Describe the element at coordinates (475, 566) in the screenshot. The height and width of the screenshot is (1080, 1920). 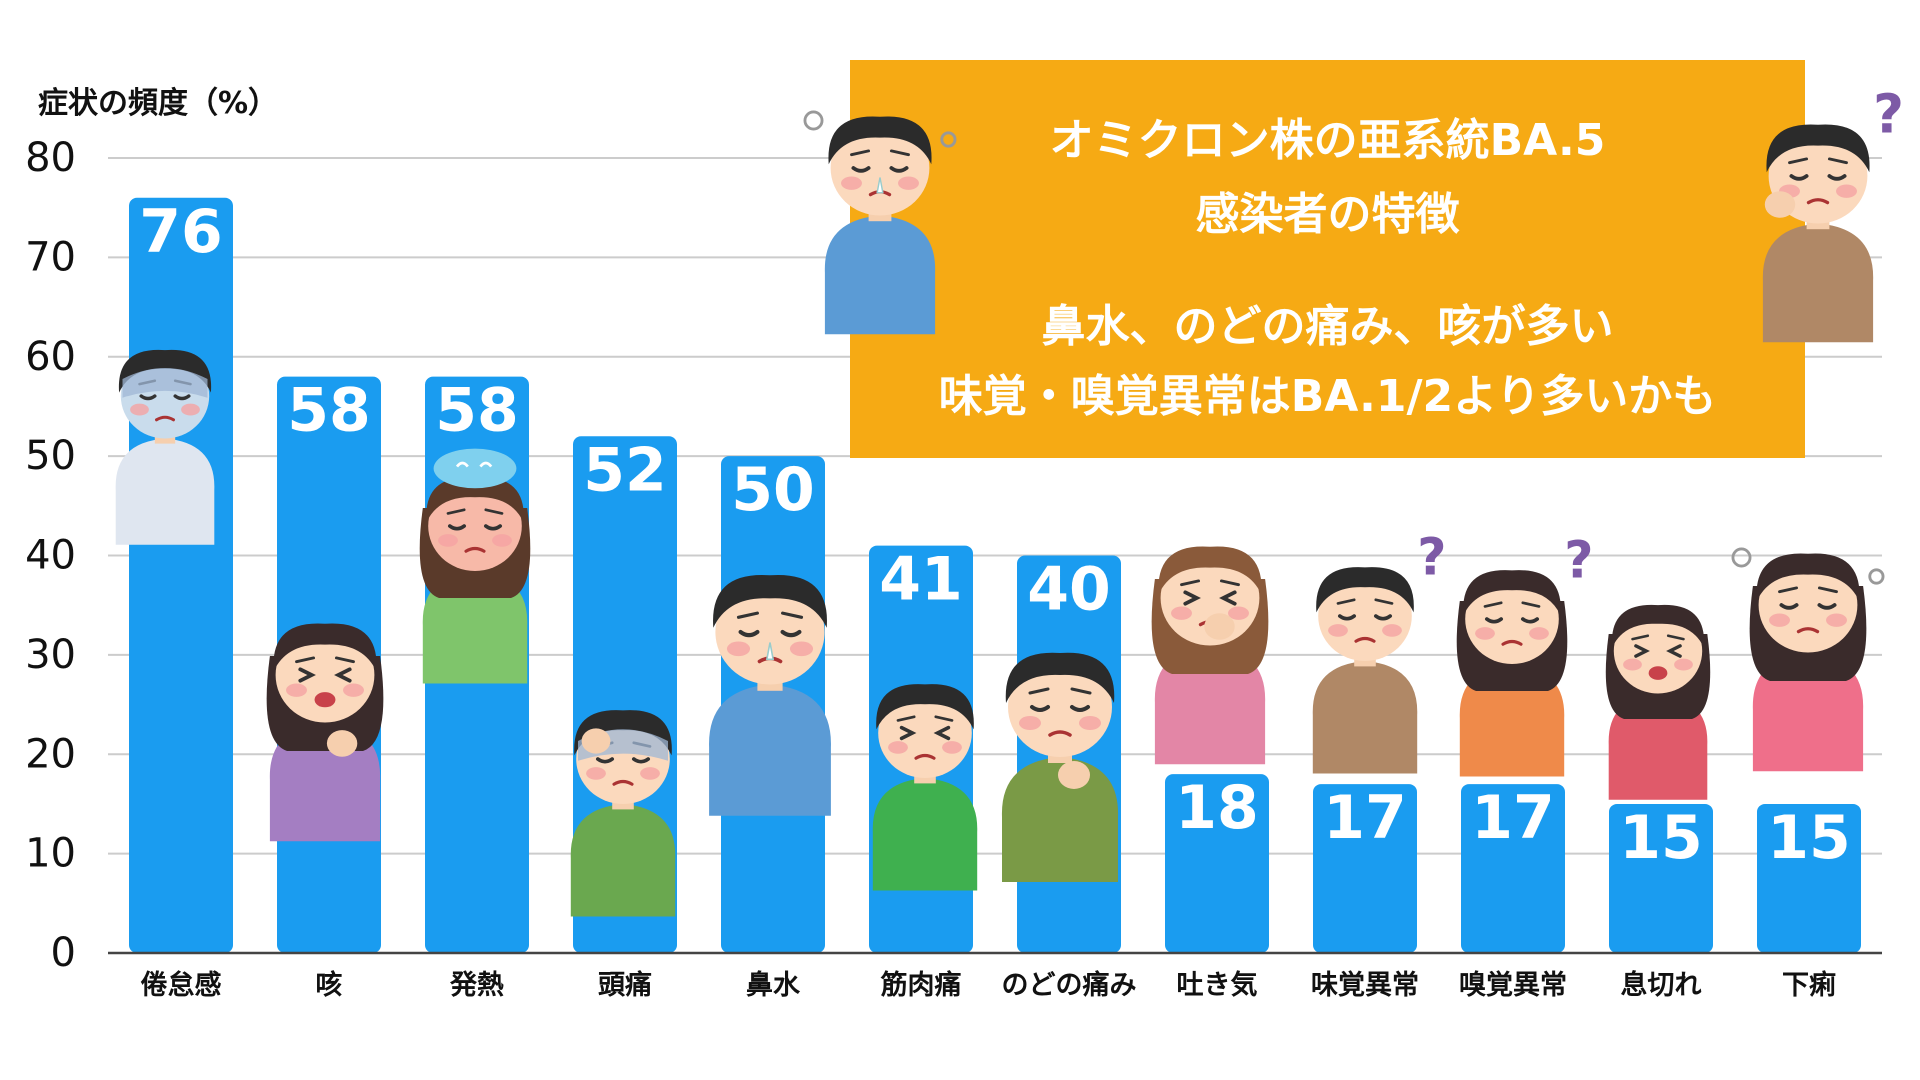
I see `fever-woman-illustration` at that location.